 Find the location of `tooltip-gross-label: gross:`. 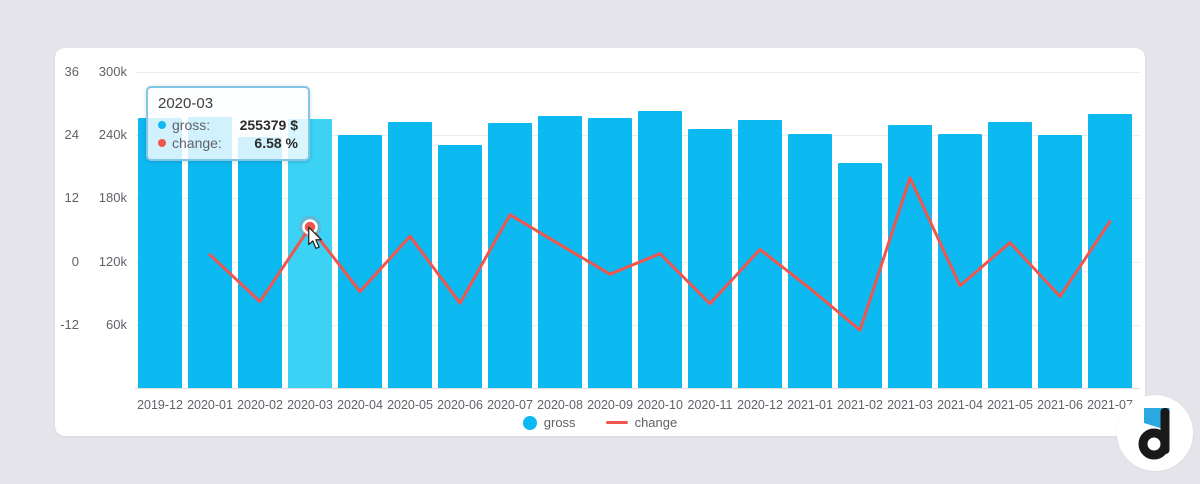

tooltip-gross-label: gross: is located at coordinates (191, 125).